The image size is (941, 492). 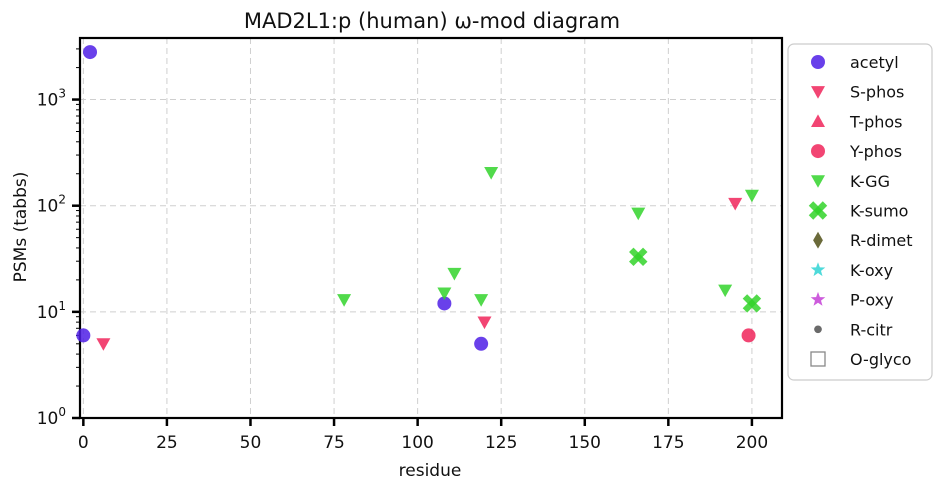 I want to click on legend-label: K-sumo, so click(x=879, y=211).